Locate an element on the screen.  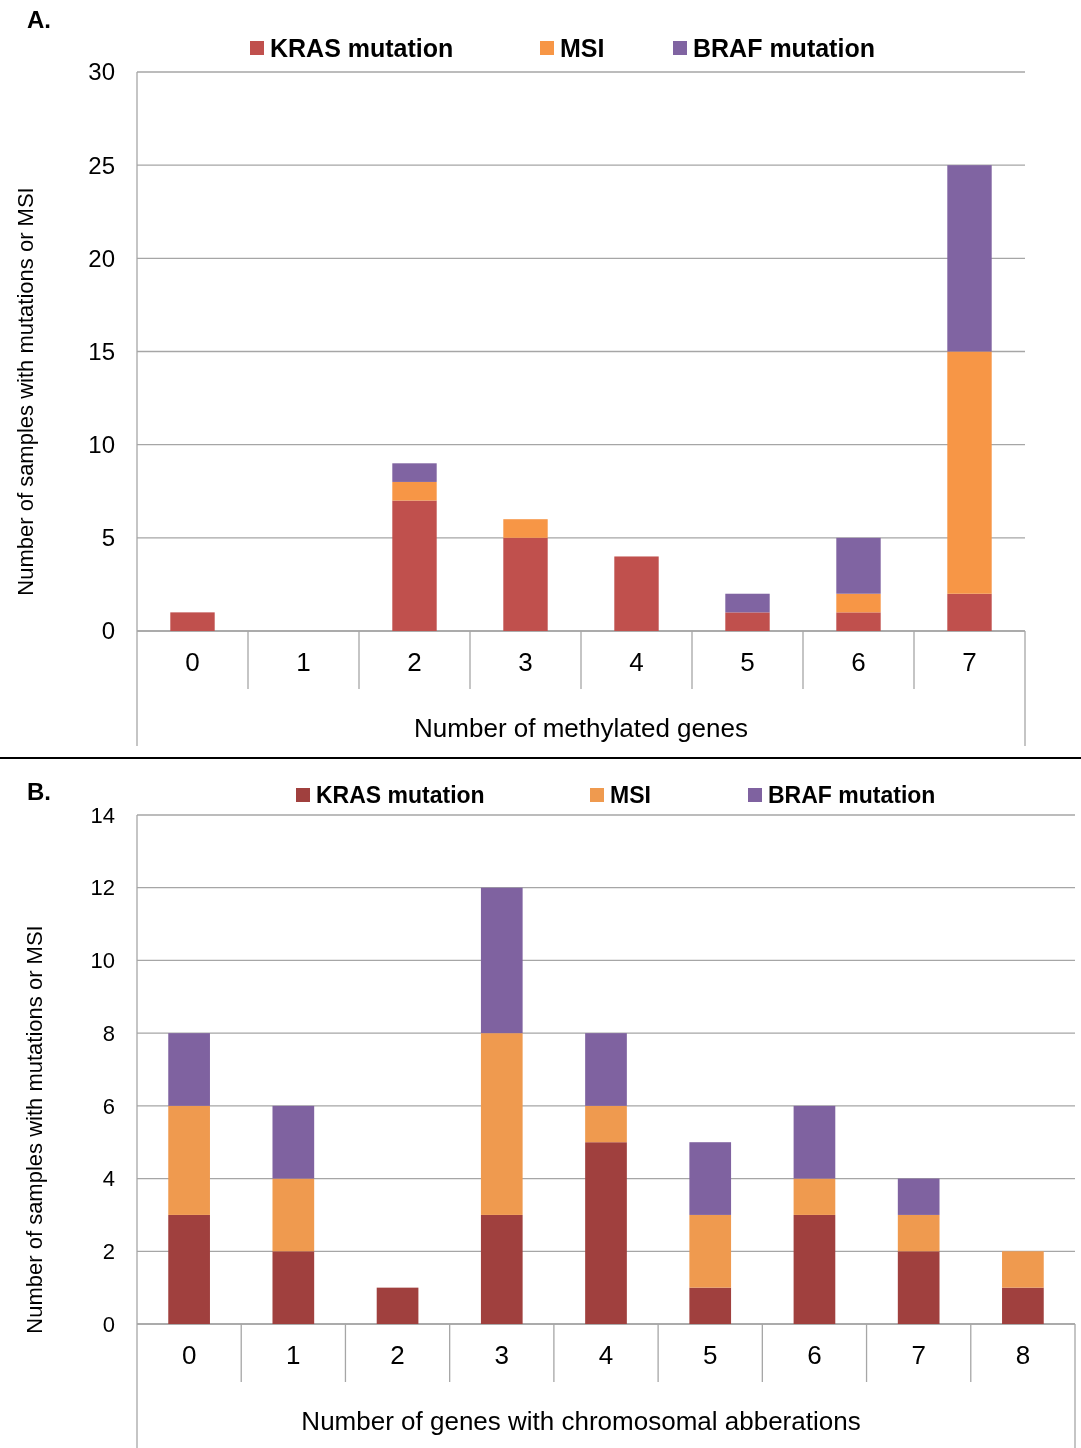
x-axis-title: Number of methylated genes is located at coordinates (581, 728).